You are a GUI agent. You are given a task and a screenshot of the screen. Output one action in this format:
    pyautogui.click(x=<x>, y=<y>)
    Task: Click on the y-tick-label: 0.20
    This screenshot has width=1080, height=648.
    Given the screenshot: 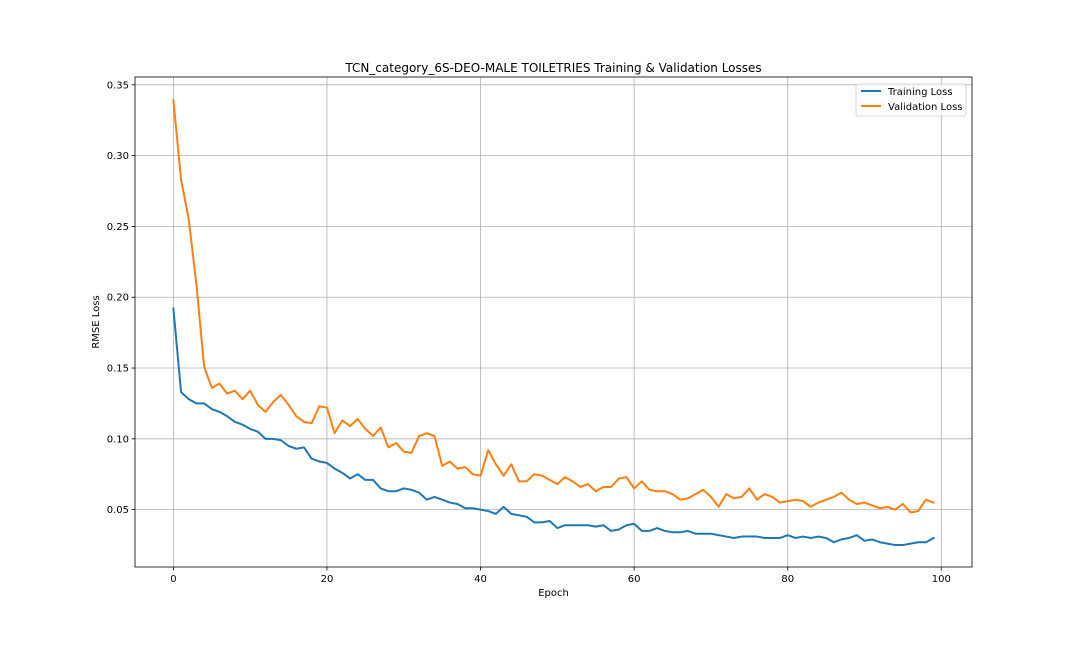 What is the action you would take?
    pyautogui.click(x=118, y=298)
    